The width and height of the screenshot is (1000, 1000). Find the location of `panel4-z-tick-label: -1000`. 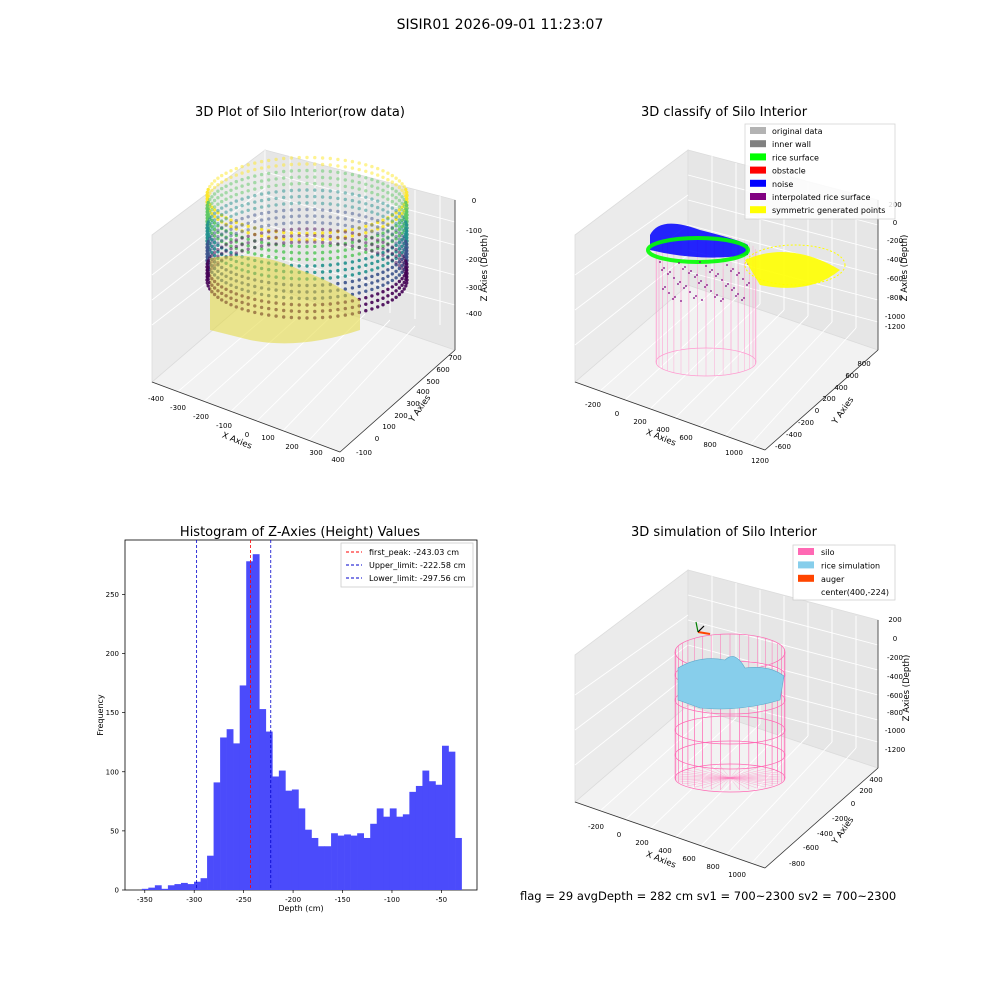

panel4-z-tick-label: -1000 is located at coordinates (895, 731).